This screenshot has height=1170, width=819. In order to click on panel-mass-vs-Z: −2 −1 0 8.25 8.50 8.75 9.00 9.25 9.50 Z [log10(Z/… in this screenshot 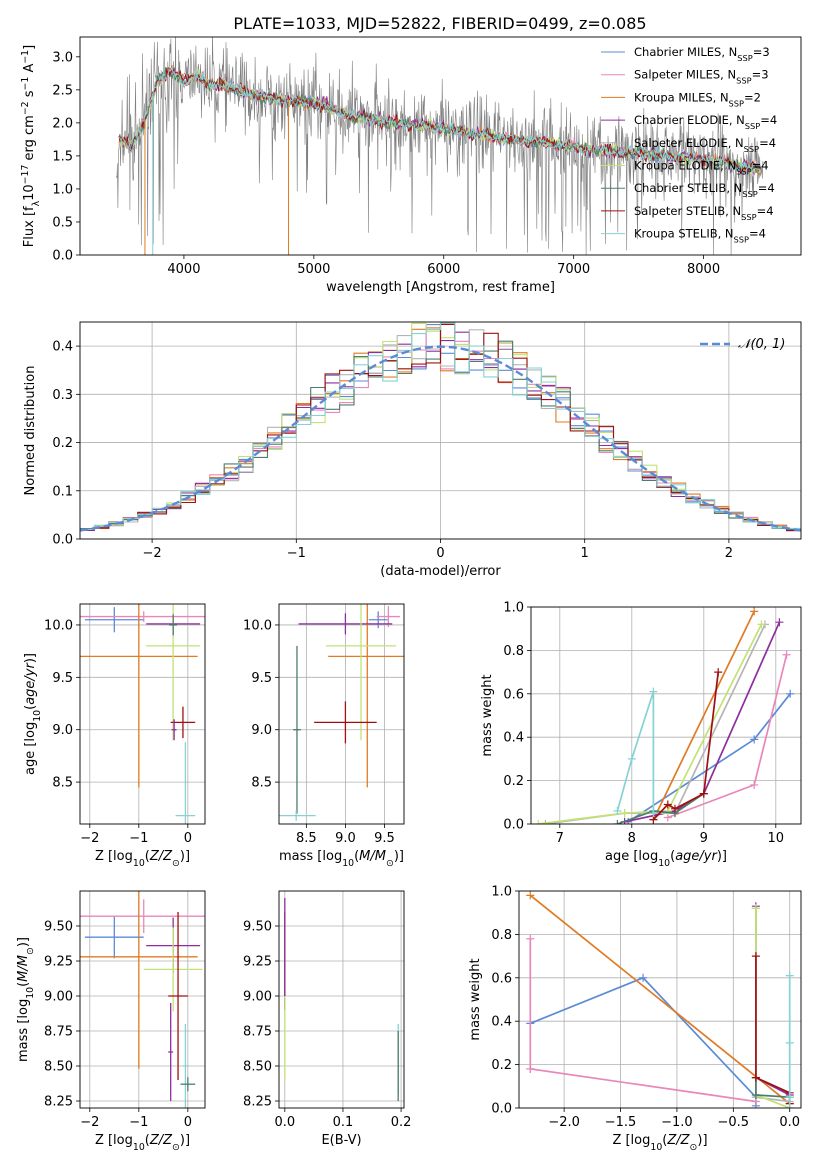, I will do `click(111, 1021)`.